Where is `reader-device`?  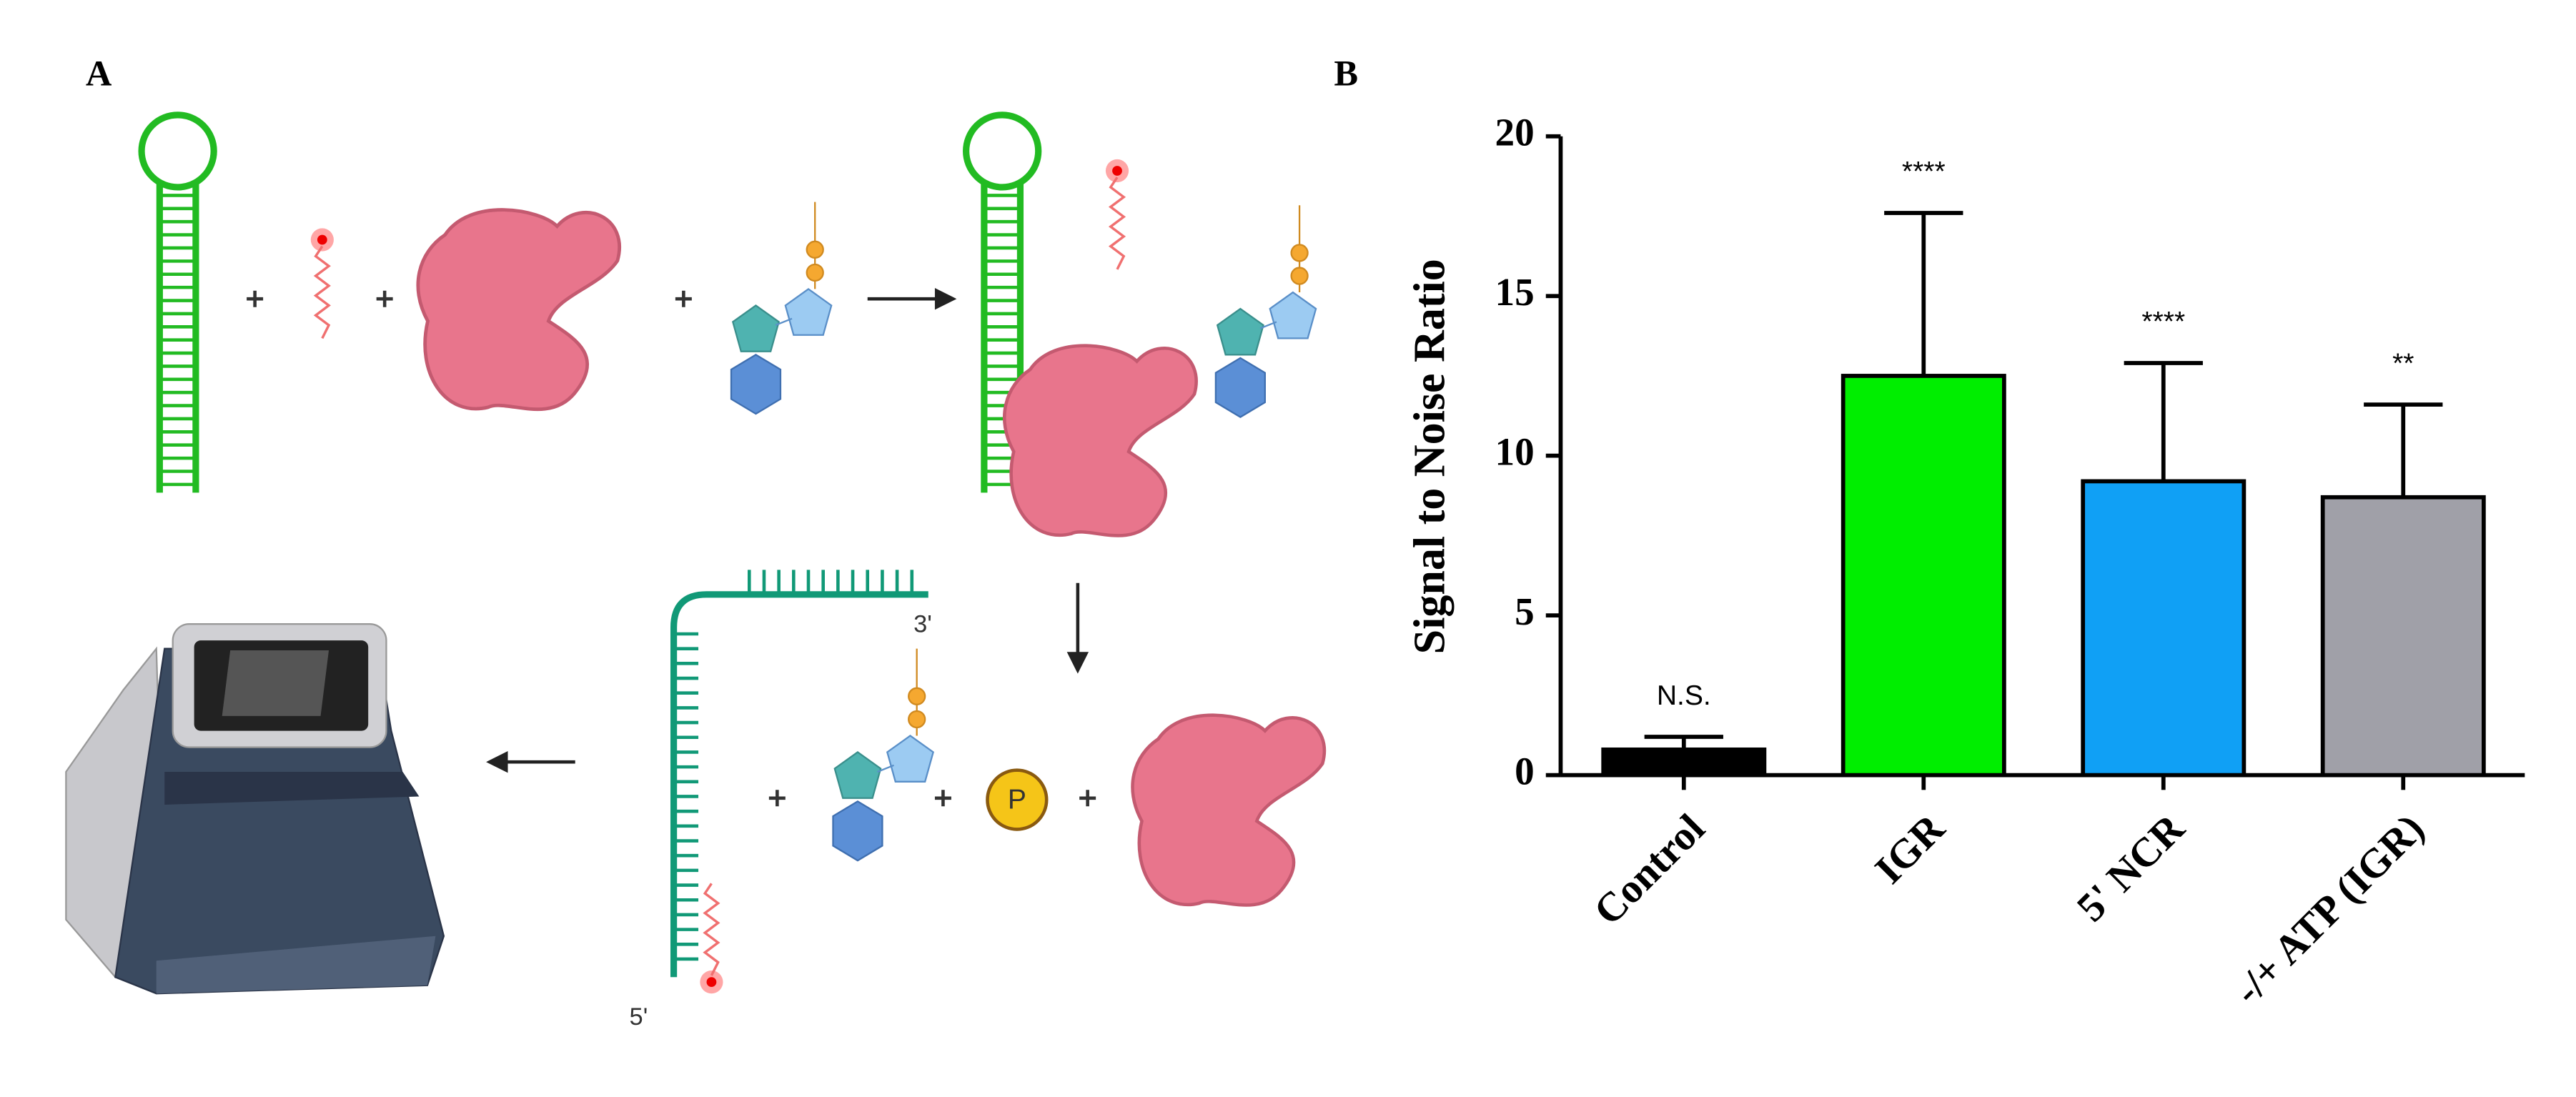
reader-device is located at coordinates (255, 809).